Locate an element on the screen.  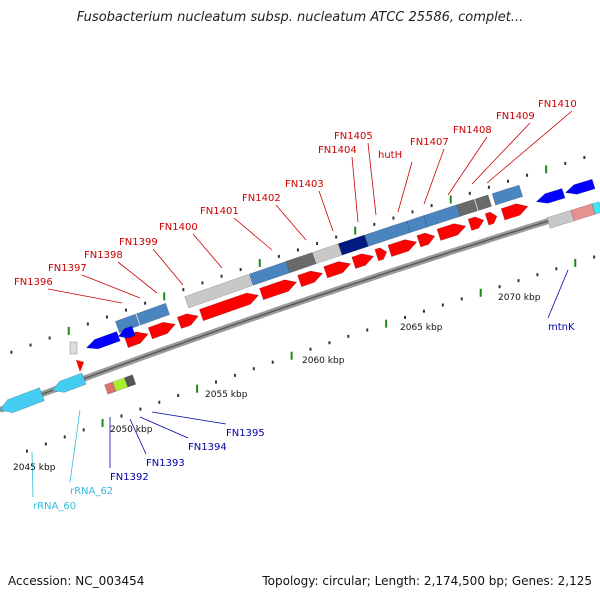
gene-label: FN1397 is located at coordinates (67, 268).